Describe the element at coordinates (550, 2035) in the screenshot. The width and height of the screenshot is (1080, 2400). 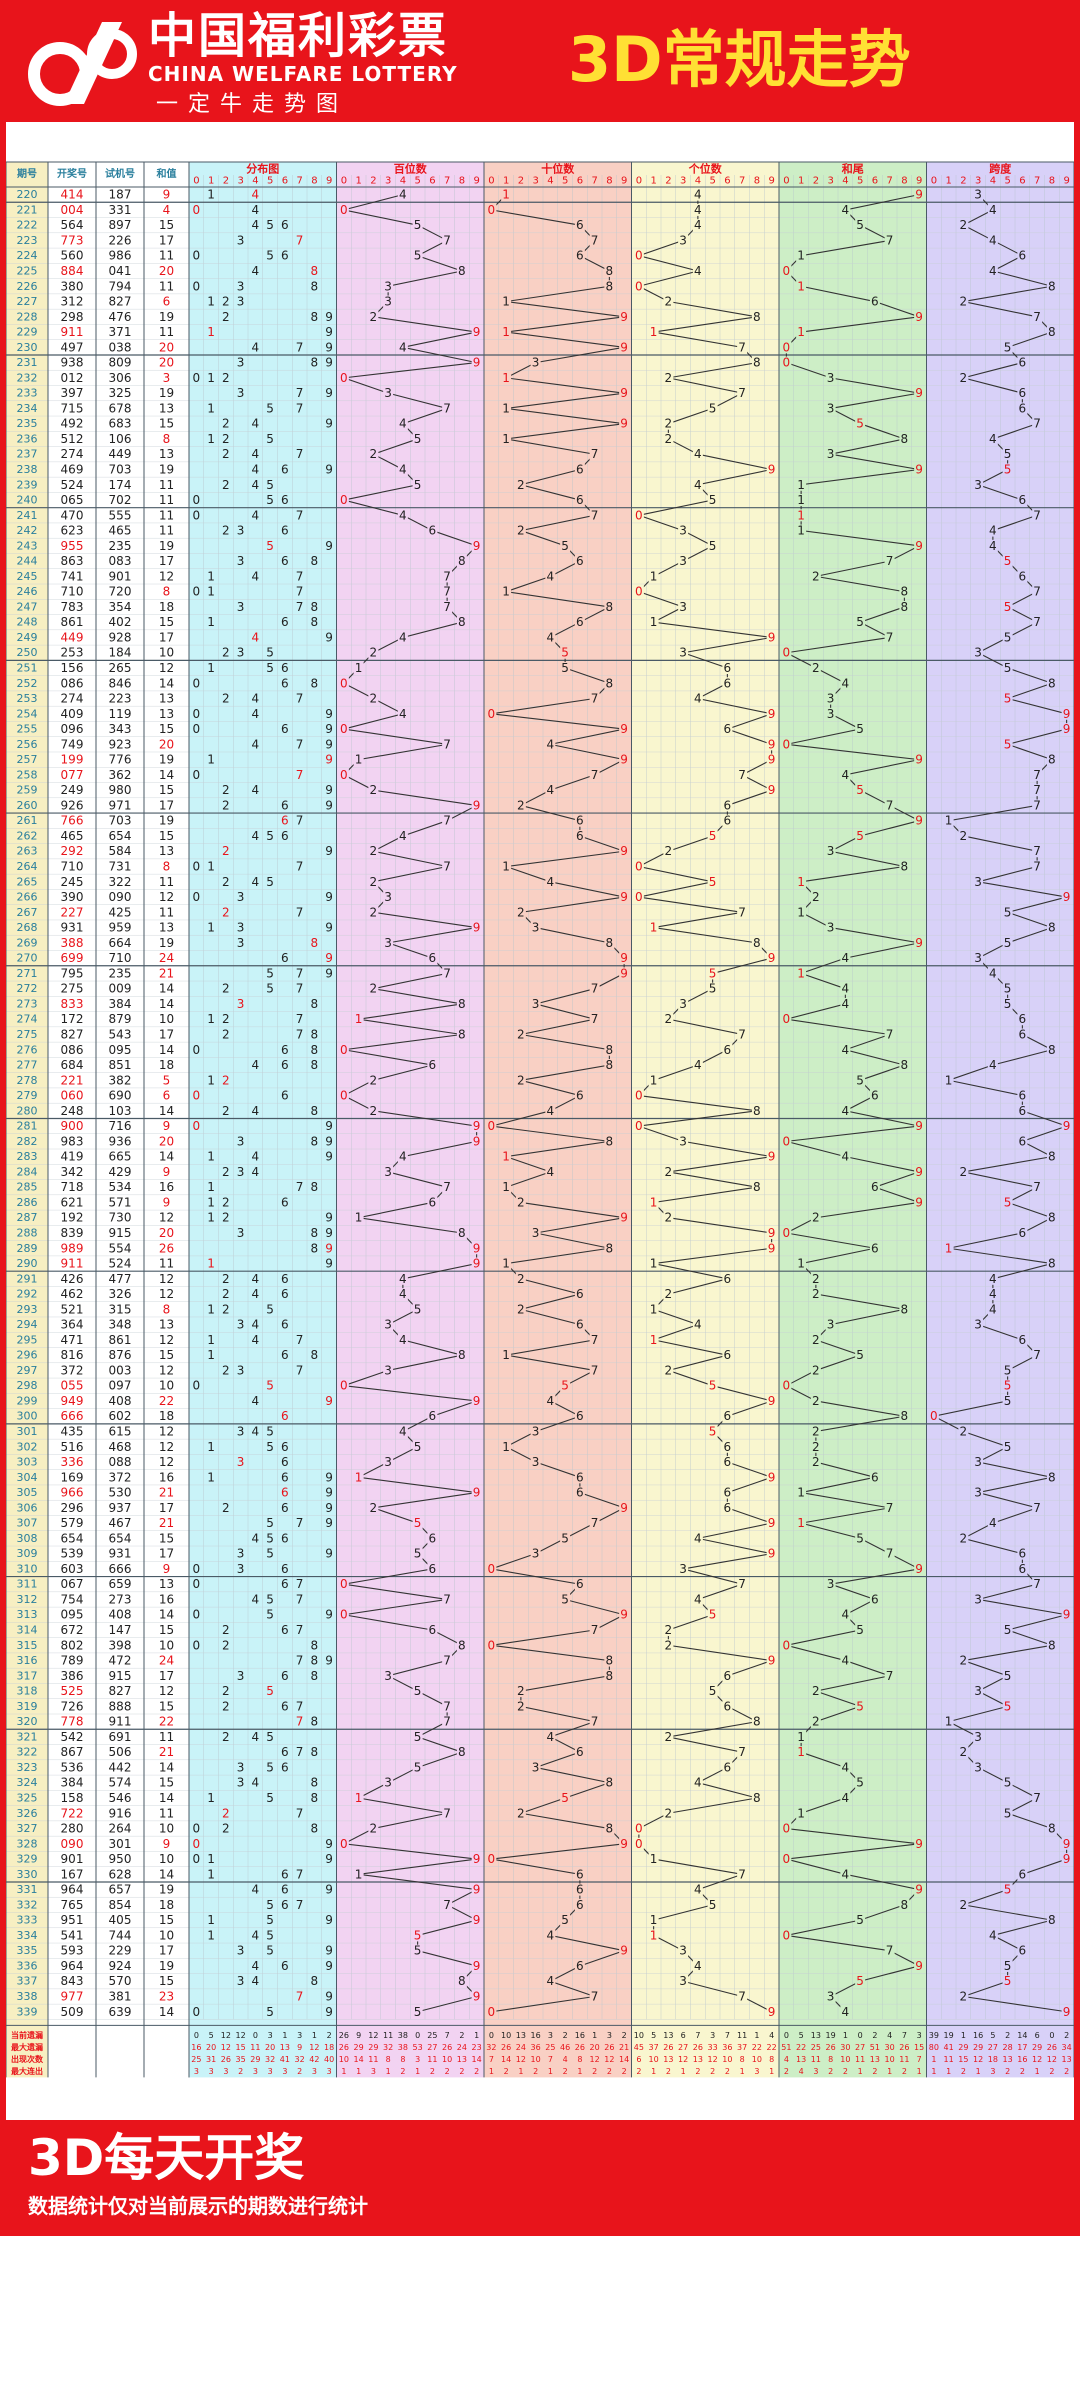
I see `stats-value: 3` at that location.